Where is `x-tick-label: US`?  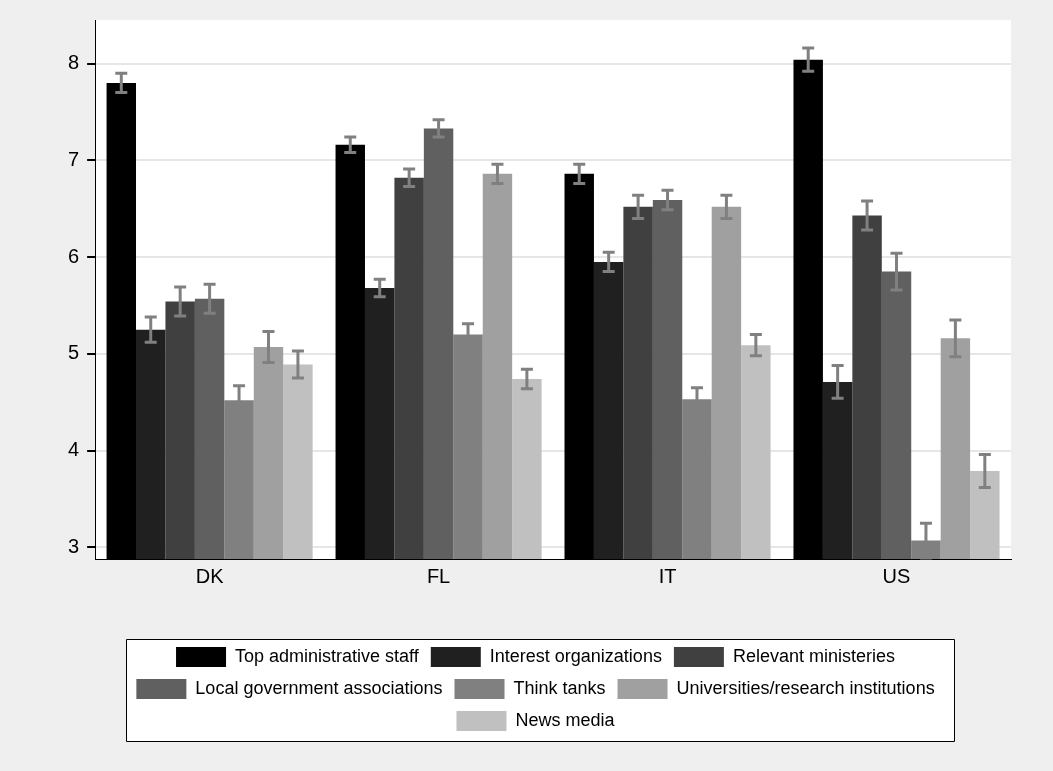 x-tick-label: US is located at coordinates (896, 575).